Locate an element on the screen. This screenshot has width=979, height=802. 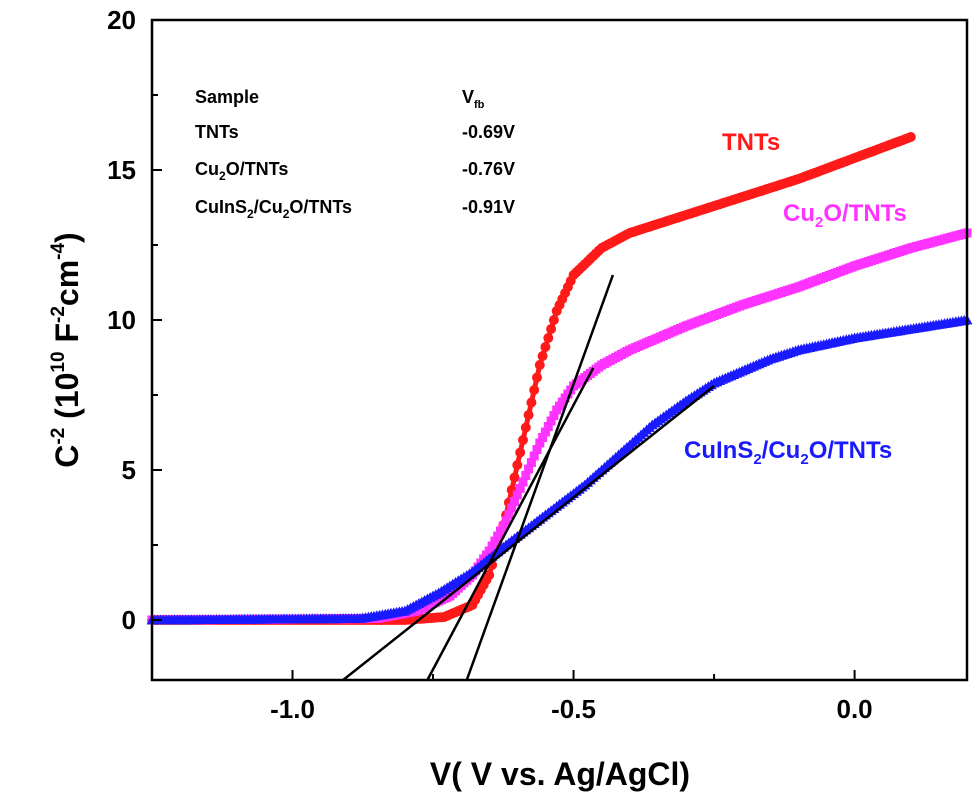
y-axis-title-b: (10 is located at coordinates (67, 400).